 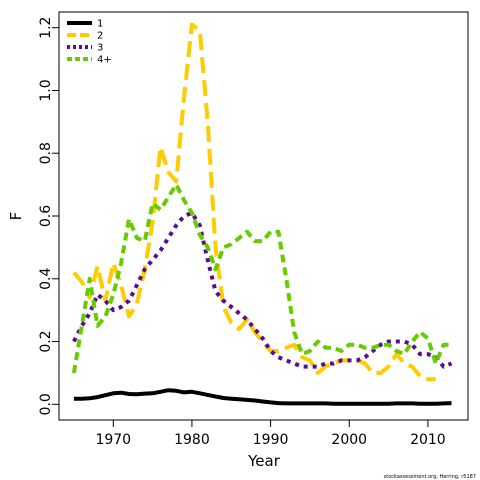 What do you see at coordinates (264, 461) in the screenshot?
I see `x-axis-title: Year` at bounding box center [264, 461].